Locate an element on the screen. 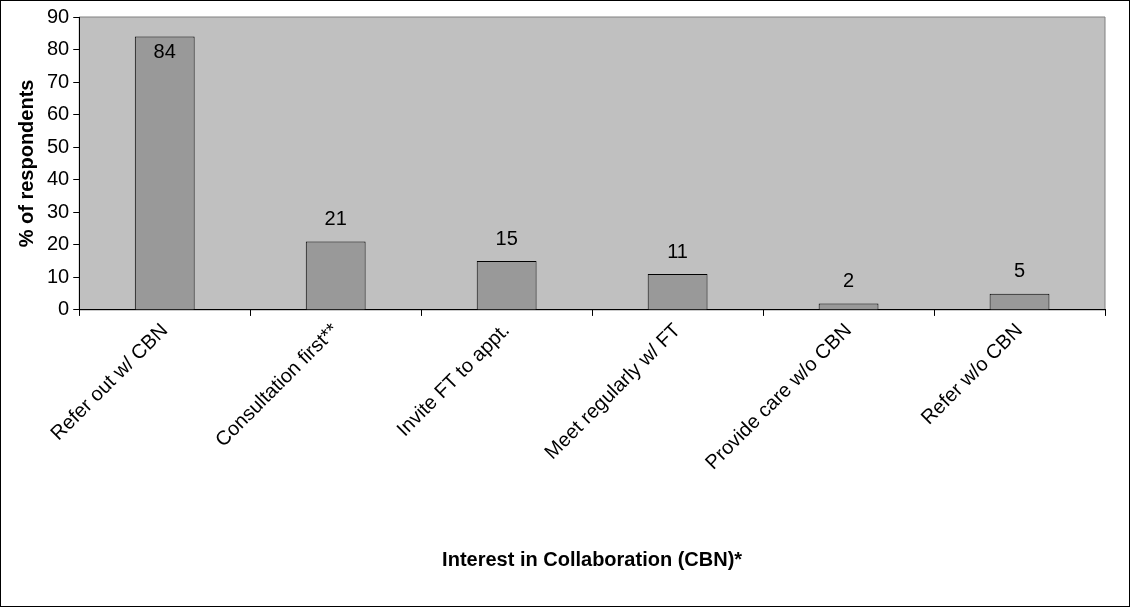 The height and width of the screenshot is (607, 1130). y-tick-label: 80 is located at coordinates (58, 48).